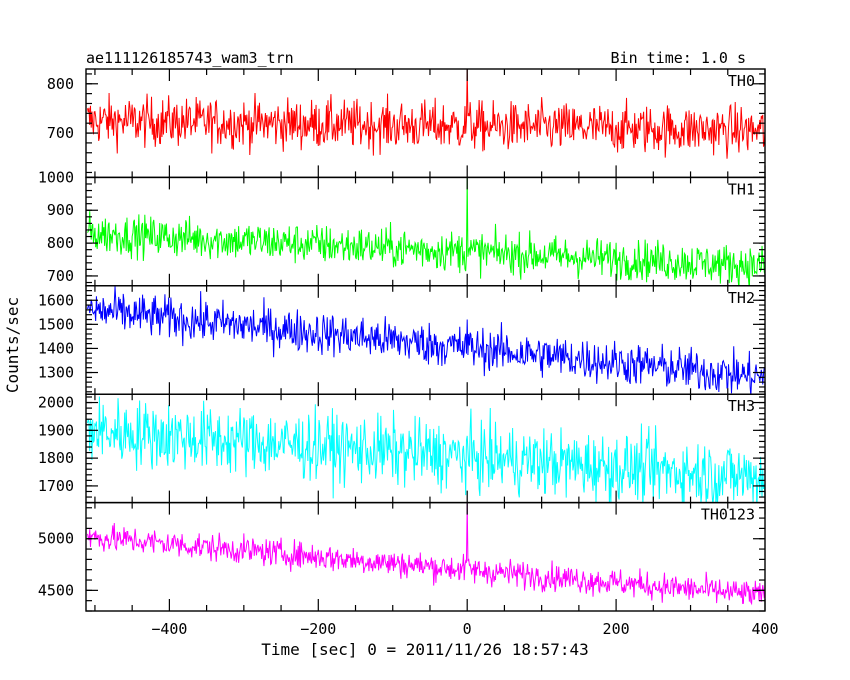 Image resolution: width=850 pixels, height=680 pixels. What do you see at coordinates (741, 298) in the screenshot?
I see `panel-label-th2: TH2` at bounding box center [741, 298].